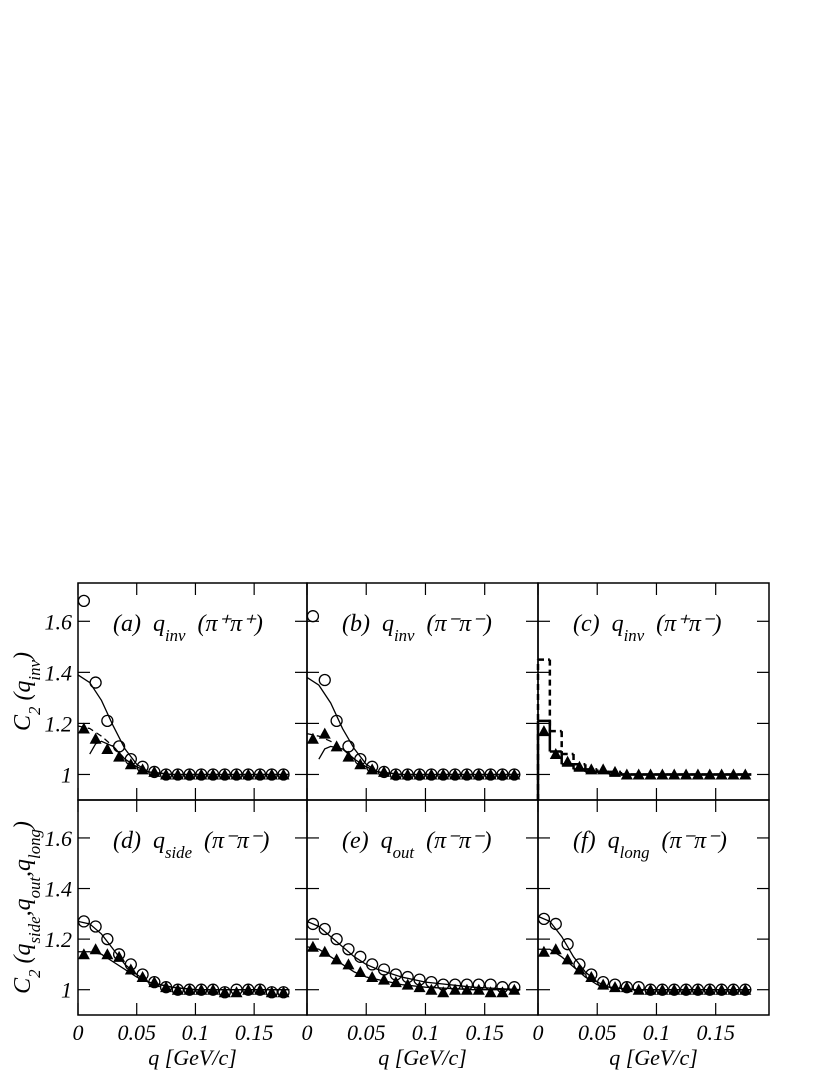 This screenshot has height=1075, width=830. I want to click on panel-title-part: out, so click(404, 852).